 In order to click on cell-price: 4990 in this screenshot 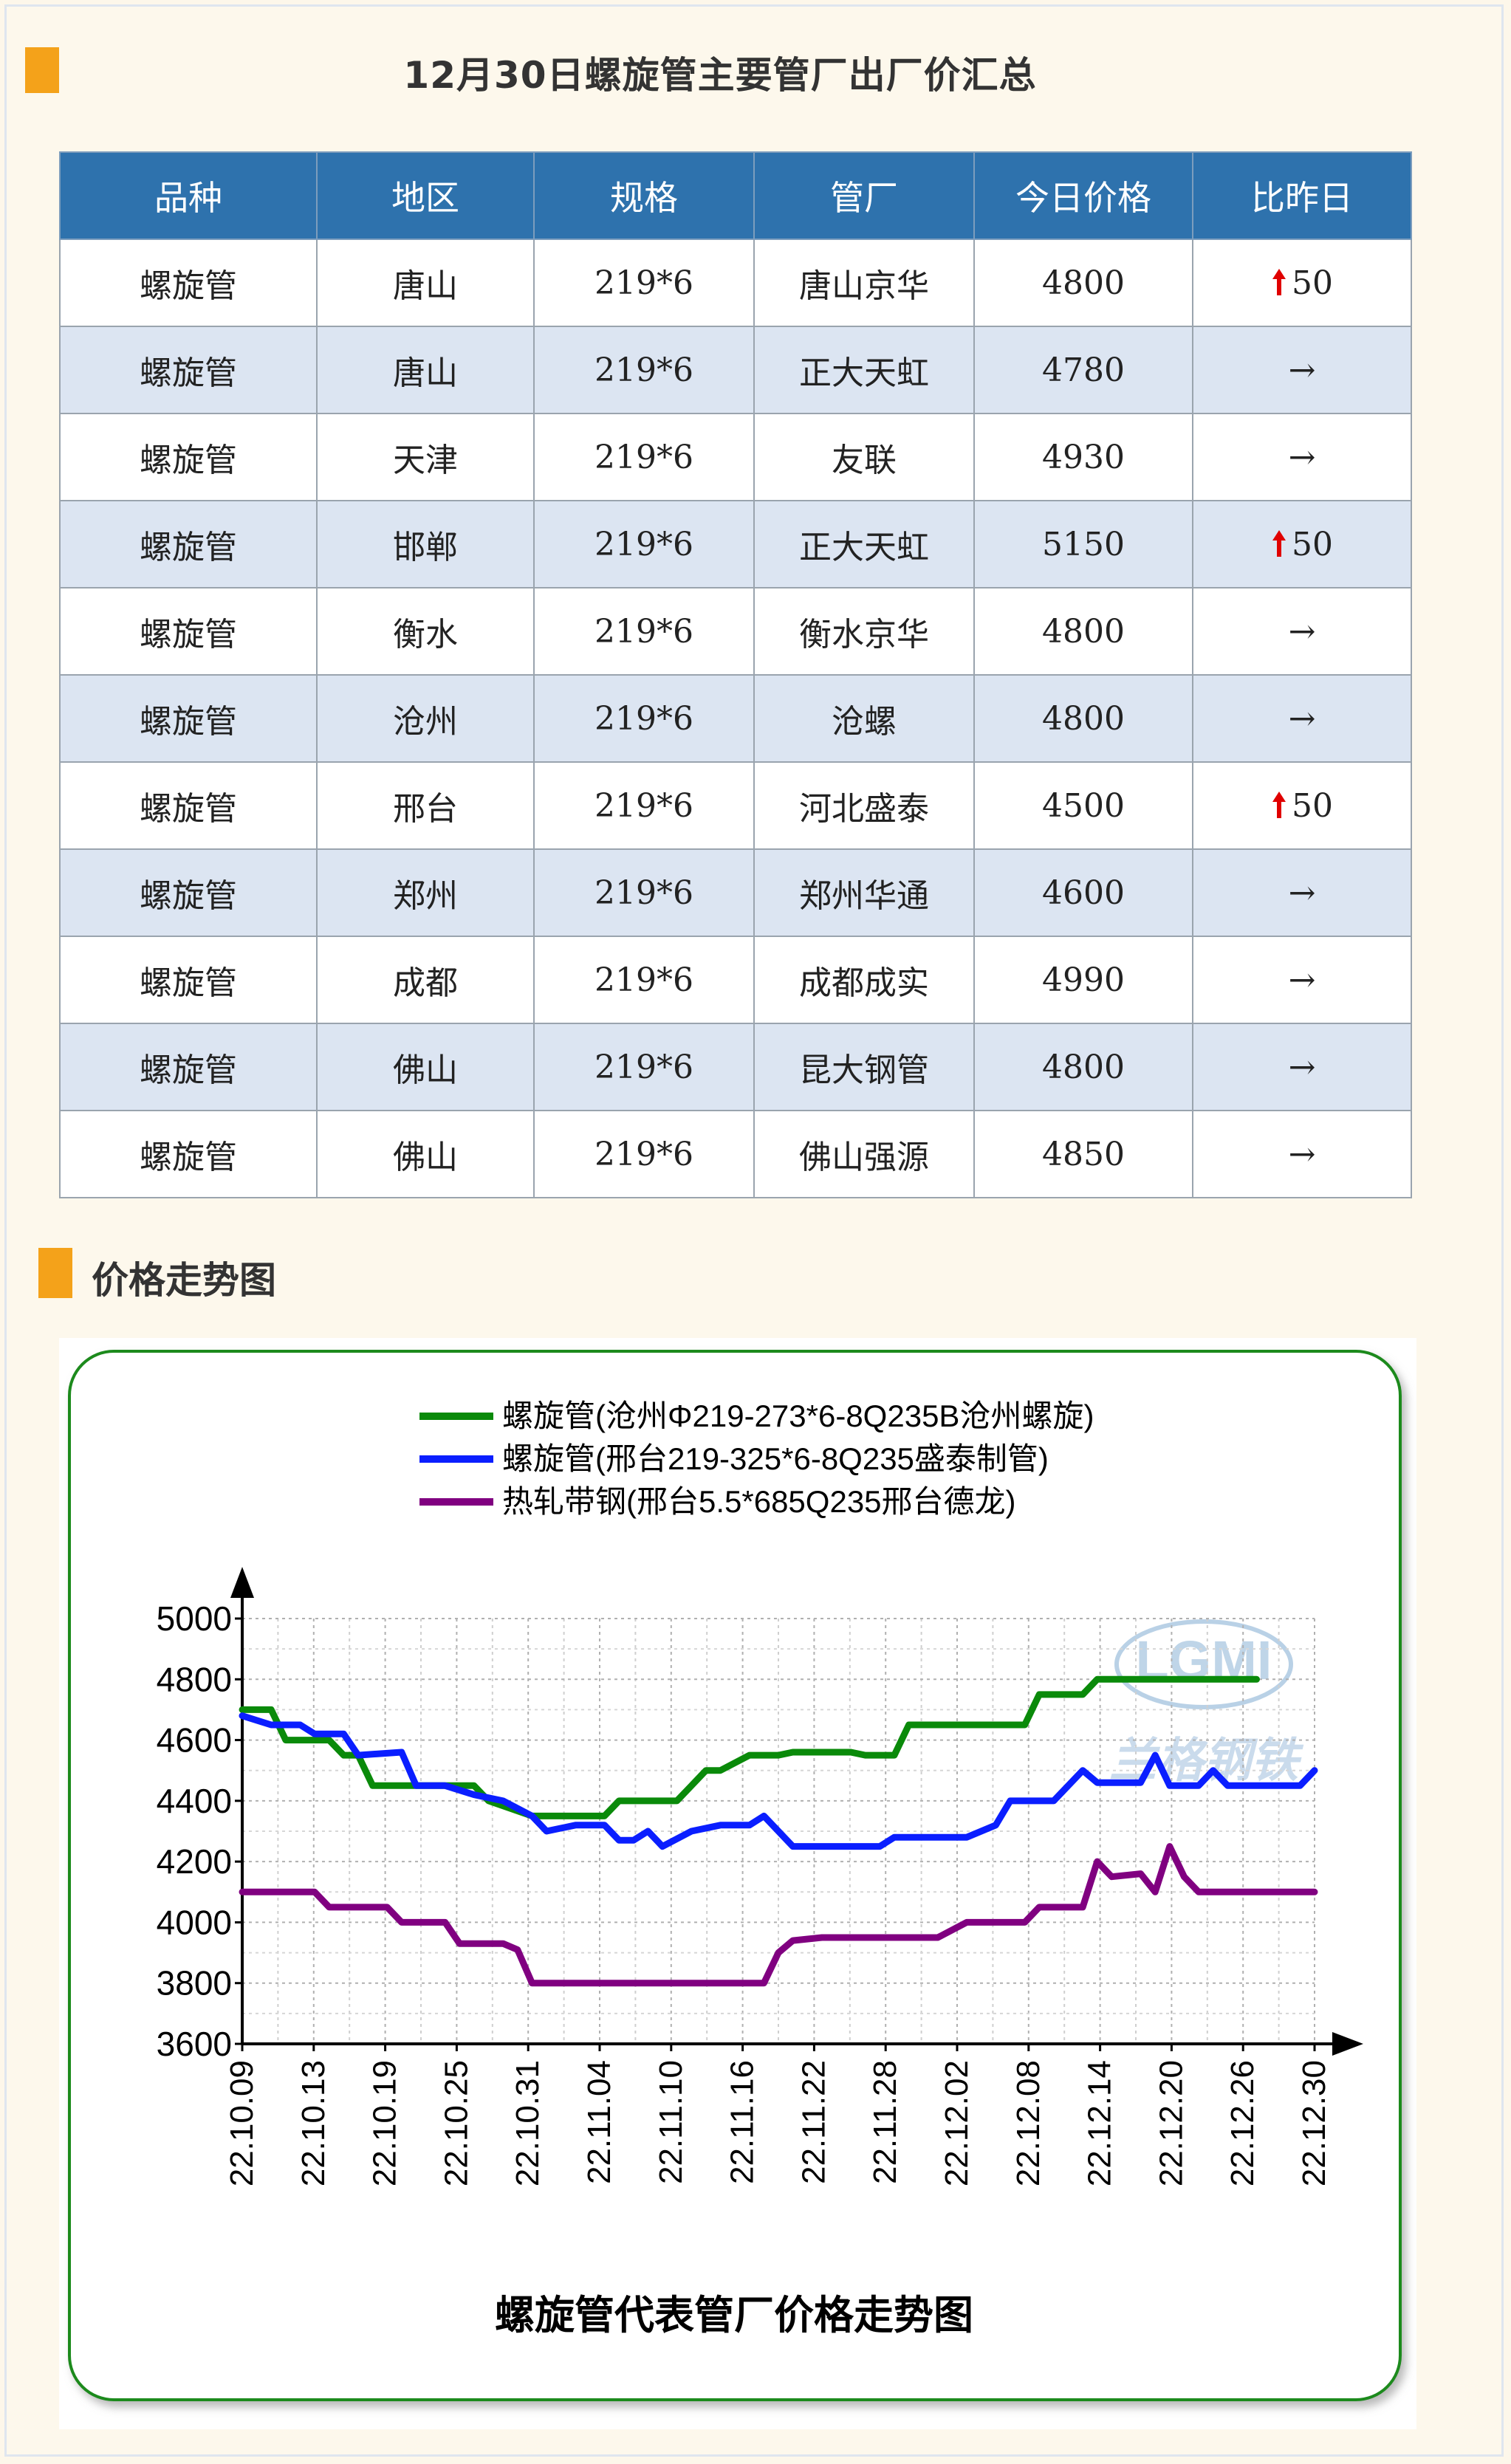, I will do `click(1083, 980)`.